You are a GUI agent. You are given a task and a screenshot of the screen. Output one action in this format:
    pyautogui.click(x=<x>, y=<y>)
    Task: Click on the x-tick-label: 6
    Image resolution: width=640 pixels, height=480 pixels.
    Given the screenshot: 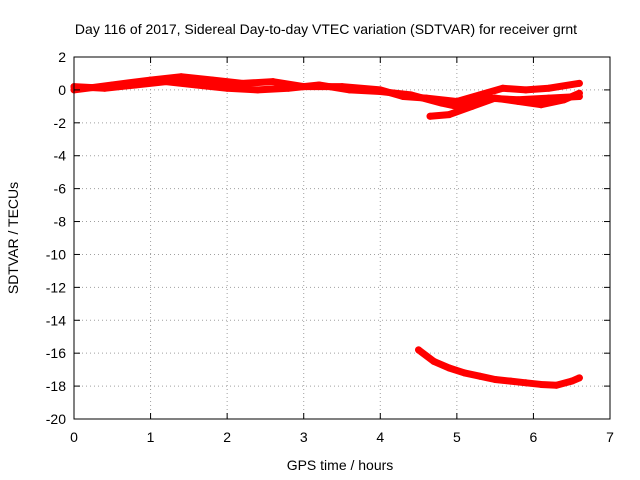 What is the action you would take?
    pyautogui.click(x=534, y=437)
    